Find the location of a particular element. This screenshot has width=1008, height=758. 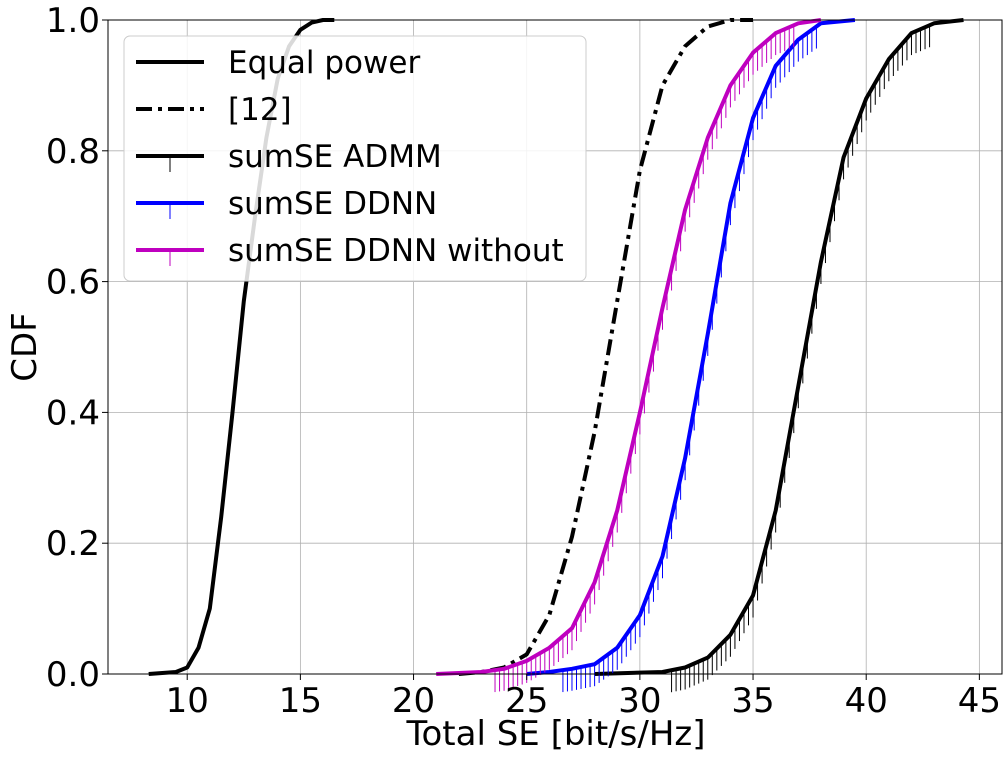

legend-label: sumSE DDNN without is located at coordinates (396, 251).